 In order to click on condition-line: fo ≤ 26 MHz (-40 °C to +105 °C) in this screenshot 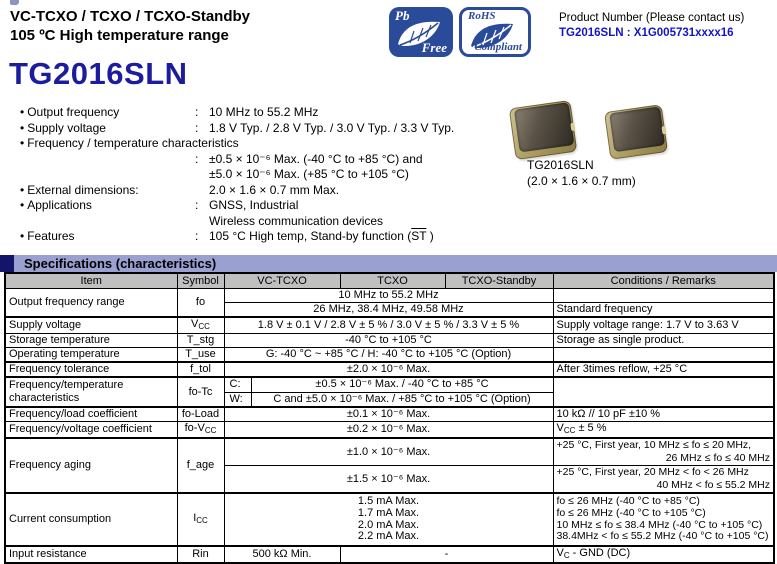, I will do `click(631, 512)`.